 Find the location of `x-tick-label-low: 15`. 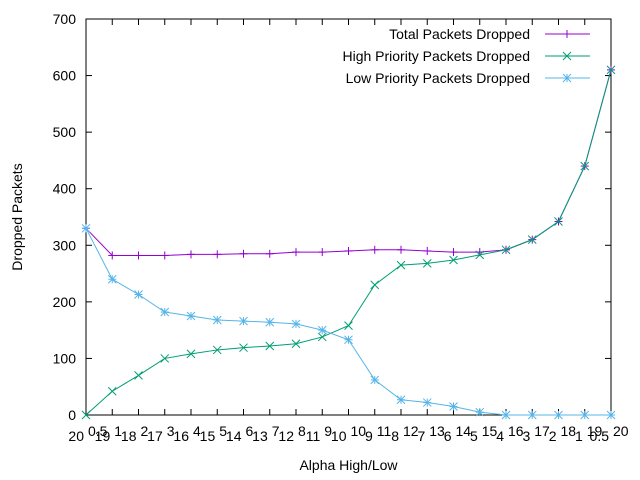

x-tick-label-low: 15 is located at coordinates (490, 431).